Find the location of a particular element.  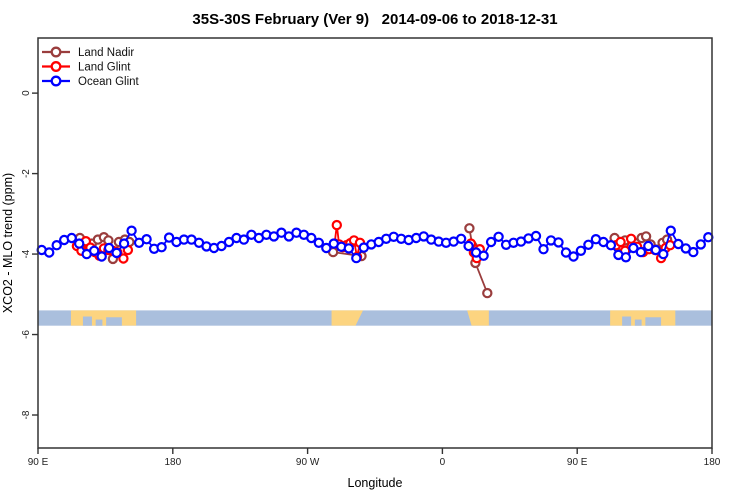

data-series-layer is located at coordinates (375, 259).